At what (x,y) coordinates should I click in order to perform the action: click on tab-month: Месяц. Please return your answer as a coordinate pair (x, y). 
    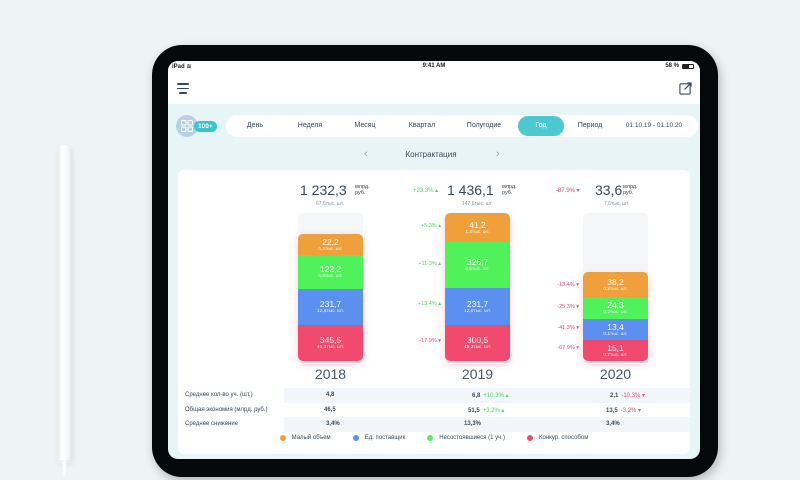
    Looking at the image, I should click on (365, 125).